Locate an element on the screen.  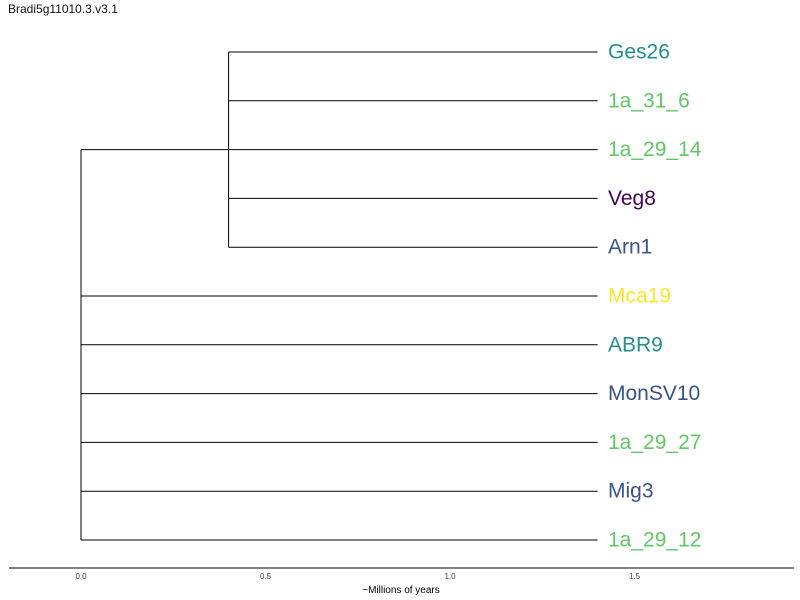
leaf-label: 1a_29_12 is located at coordinates (654, 540).